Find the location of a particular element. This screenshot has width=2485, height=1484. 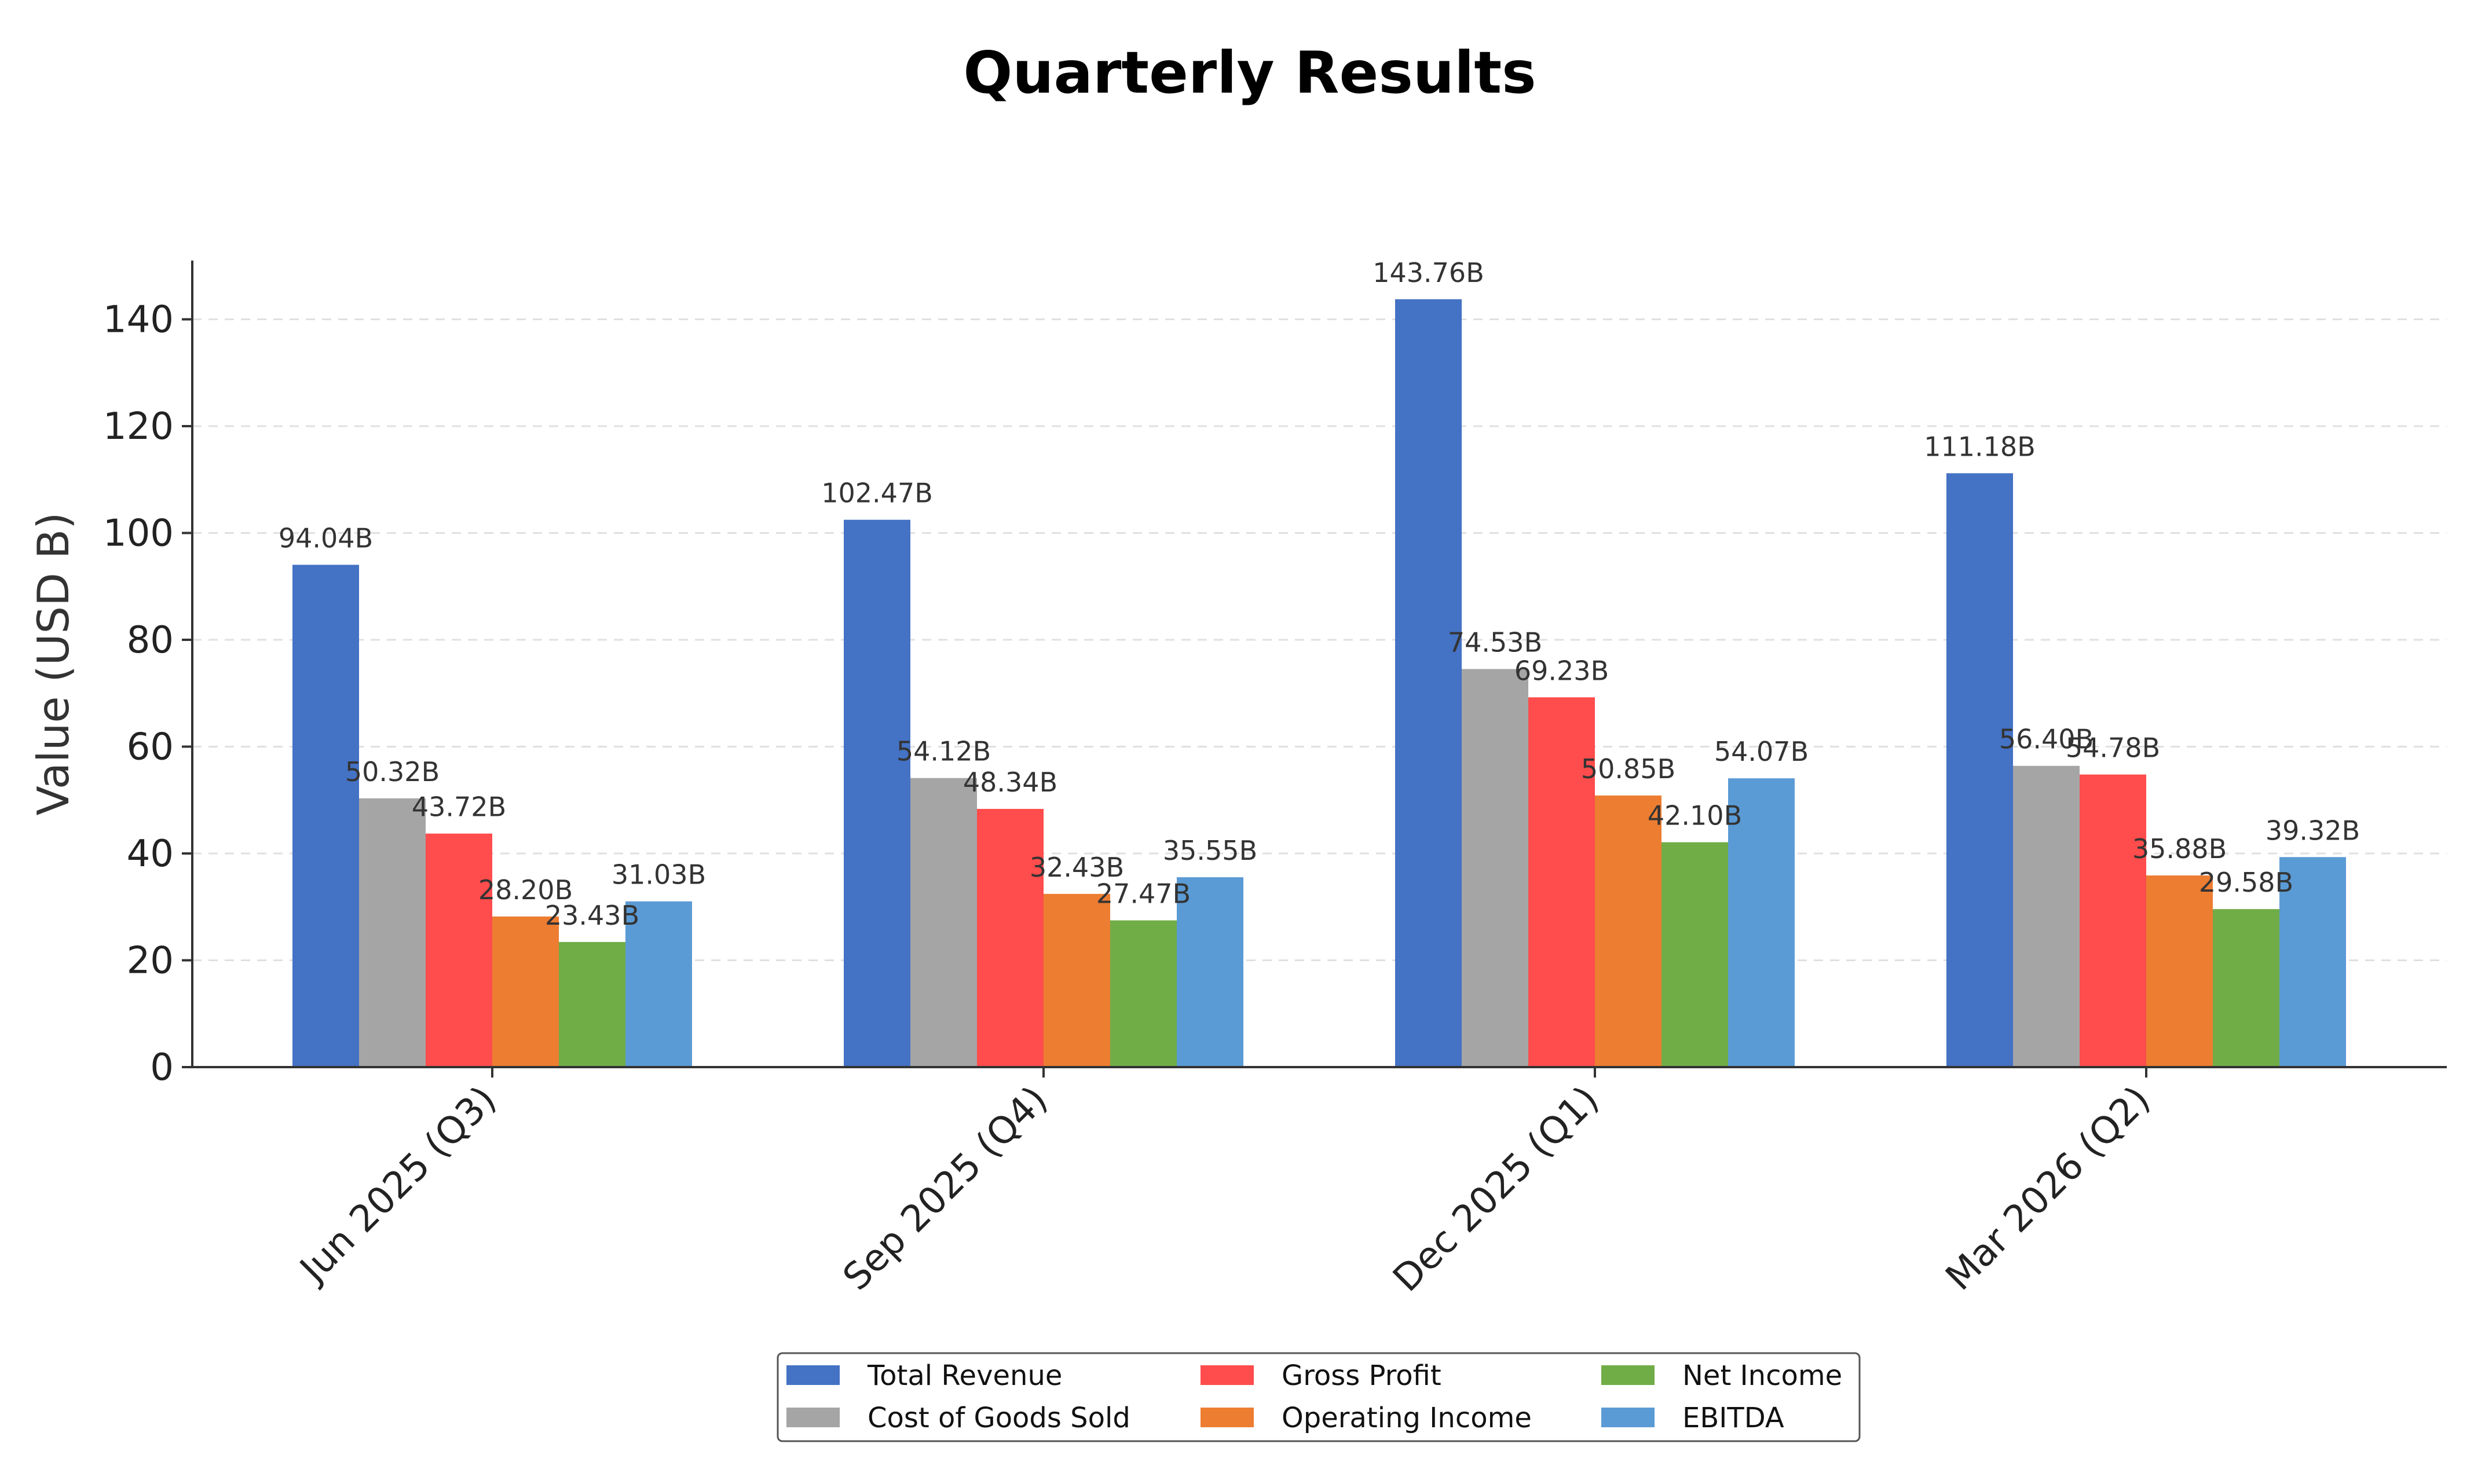

bar-value-label: 32.43B is located at coordinates (1077, 867).